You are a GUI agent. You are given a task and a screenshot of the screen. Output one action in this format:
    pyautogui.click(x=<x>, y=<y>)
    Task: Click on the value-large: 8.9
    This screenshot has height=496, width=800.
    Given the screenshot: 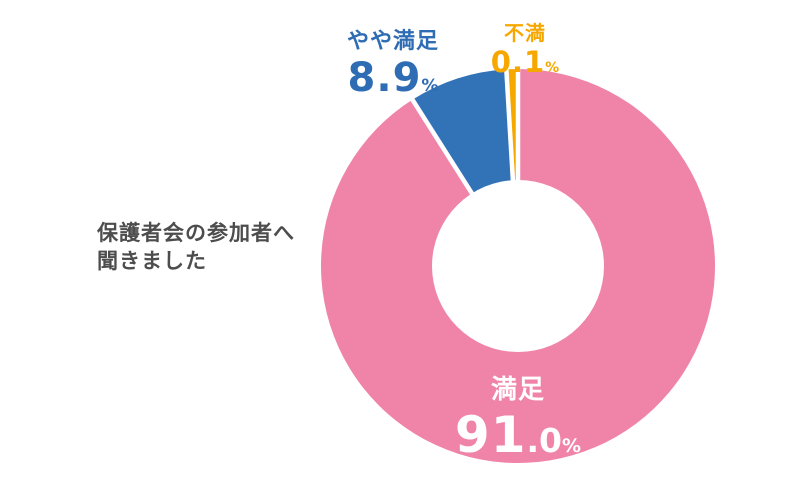 What is the action you would take?
    pyautogui.click(x=384, y=78)
    